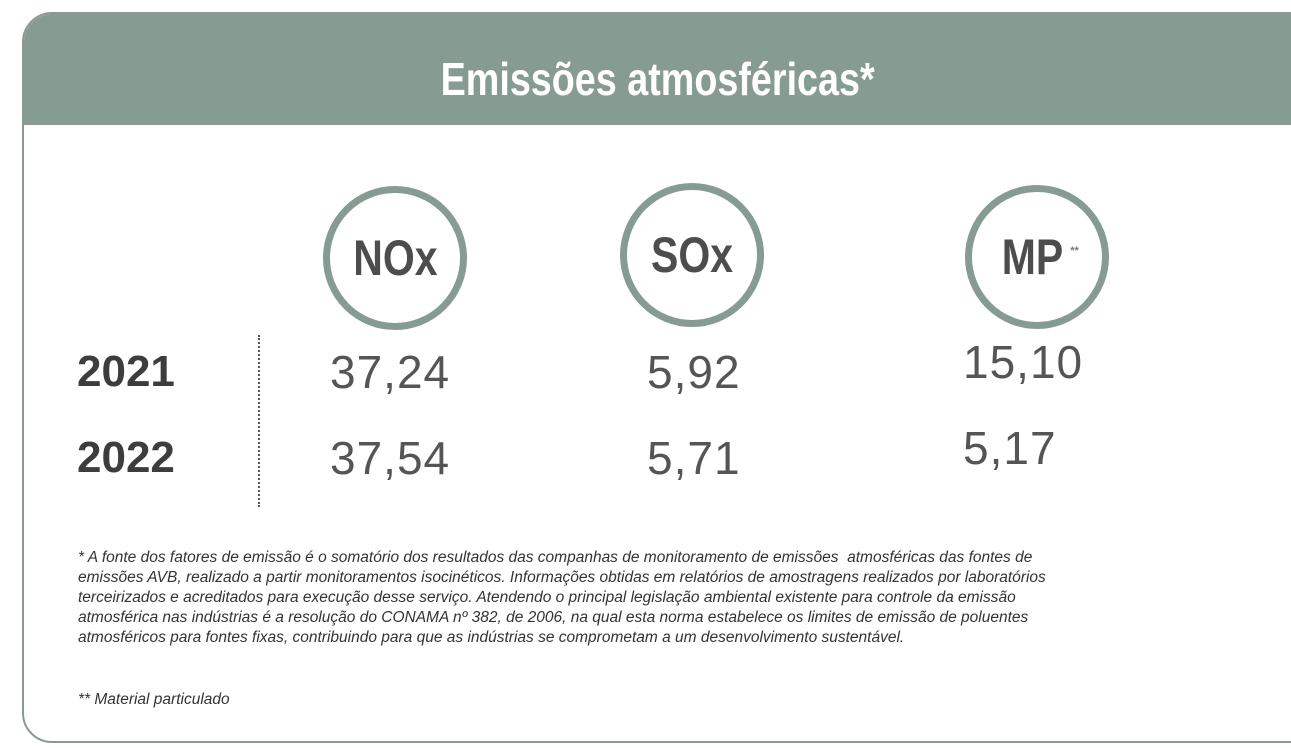  I want to click on column-label: NOx, so click(395, 258).